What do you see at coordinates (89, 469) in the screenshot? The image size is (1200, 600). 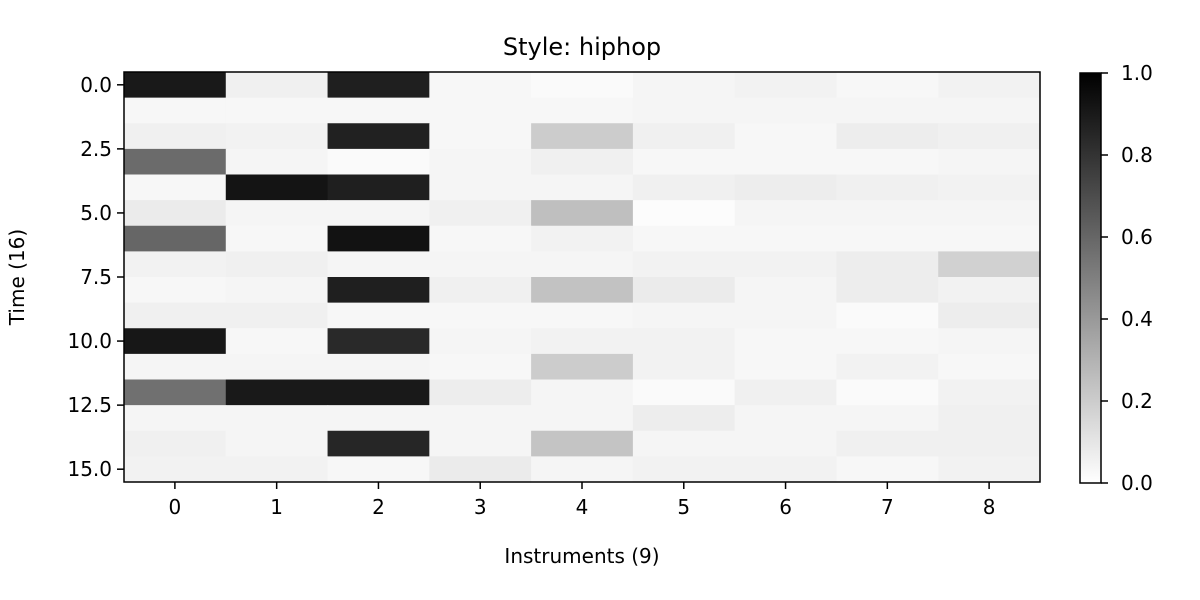 I see `y-tick-label: 15.0` at bounding box center [89, 469].